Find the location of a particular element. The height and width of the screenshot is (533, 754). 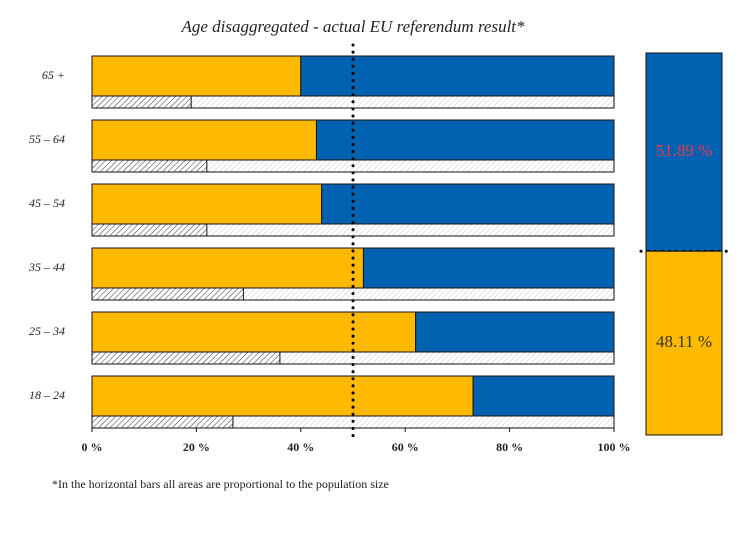

x-tick-label: 20 % is located at coordinates (196, 447).